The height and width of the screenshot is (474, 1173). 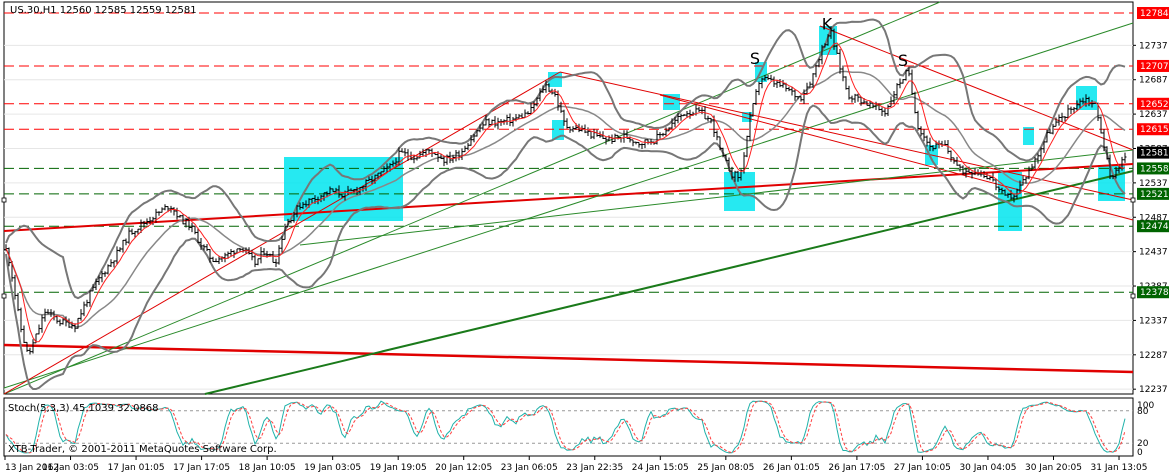 What do you see at coordinates (1153, 115) in the screenshot?
I see `y-tick-label: 12637` at bounding box center [1153, 115].